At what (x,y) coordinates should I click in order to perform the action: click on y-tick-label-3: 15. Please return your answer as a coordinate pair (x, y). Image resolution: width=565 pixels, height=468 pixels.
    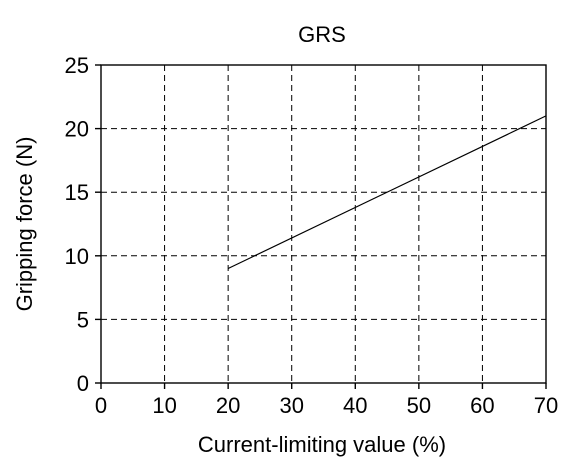
    Looking at the image, I should click on (77, 192).